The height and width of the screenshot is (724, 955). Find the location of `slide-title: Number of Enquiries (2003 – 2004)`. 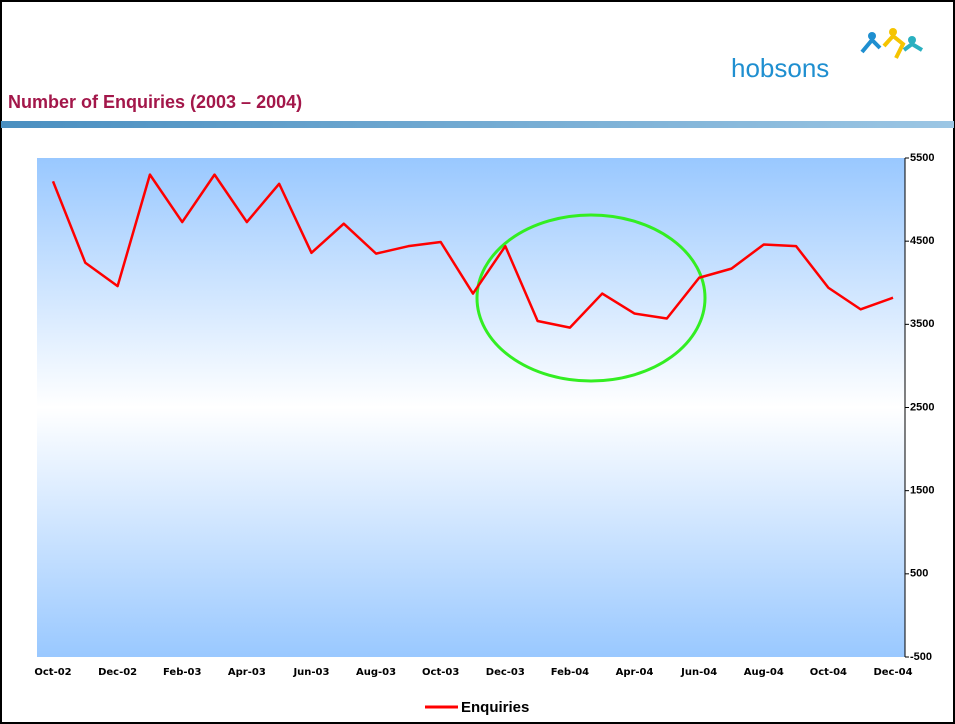

slide-title: Number of Enquiries (2003 – 2004) is located at coordinates (155, 102).